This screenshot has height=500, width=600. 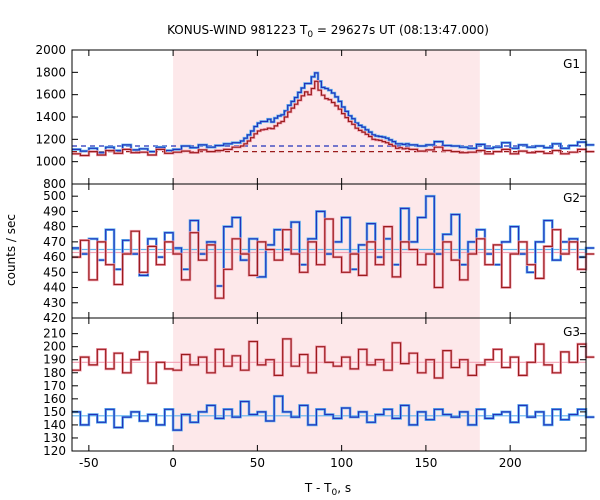 What do you see at coordinates (54, 386) in the screenshot?
I see `panel-g3-ytick-label: 170` at bounding box center [54, 386].